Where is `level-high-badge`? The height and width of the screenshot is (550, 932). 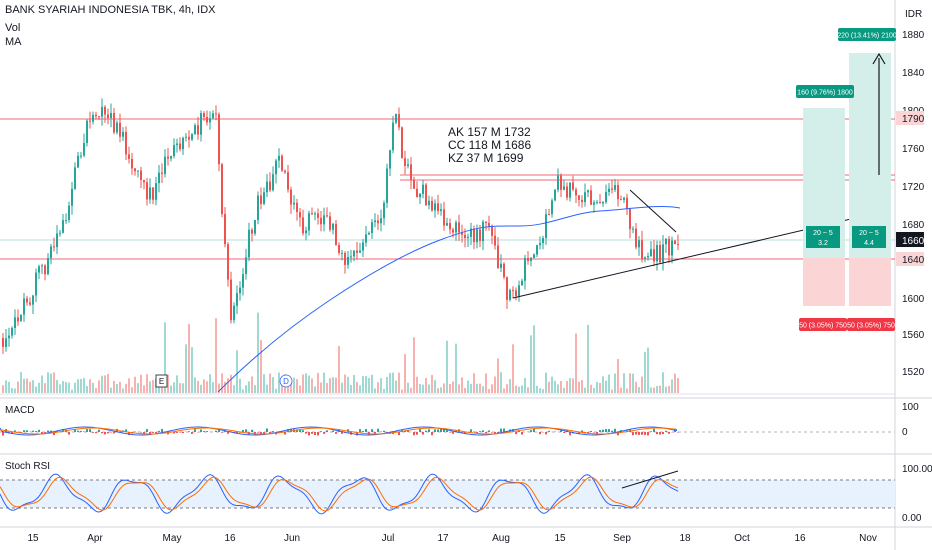 level-high-badge is located at coordinates (910, 118).